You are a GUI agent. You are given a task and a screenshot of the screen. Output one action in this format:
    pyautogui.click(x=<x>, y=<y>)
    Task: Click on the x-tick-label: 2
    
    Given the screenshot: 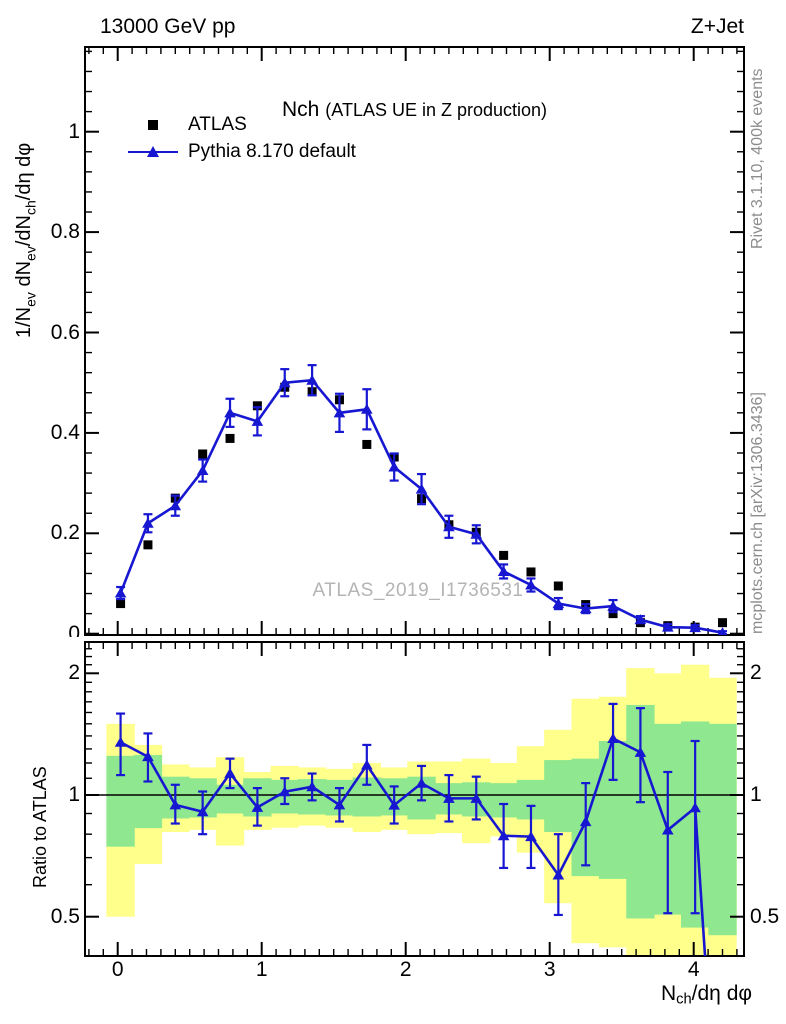 What is the action you would take?
    pyautogui.click(x=405, y=969)
    